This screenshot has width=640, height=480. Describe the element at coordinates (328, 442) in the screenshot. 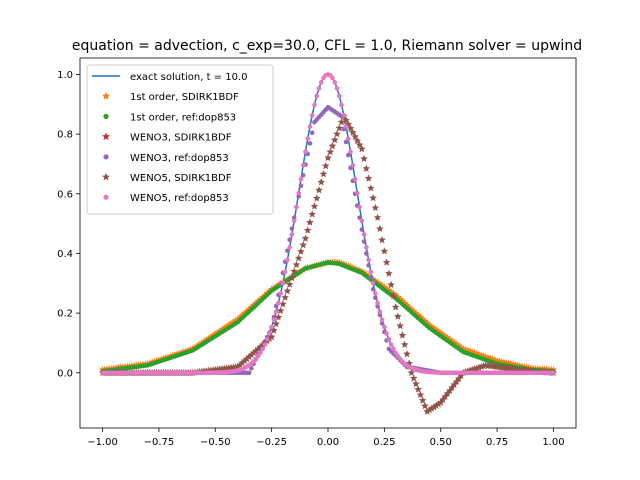

I see `x-tick-label: 0.00` at that location.